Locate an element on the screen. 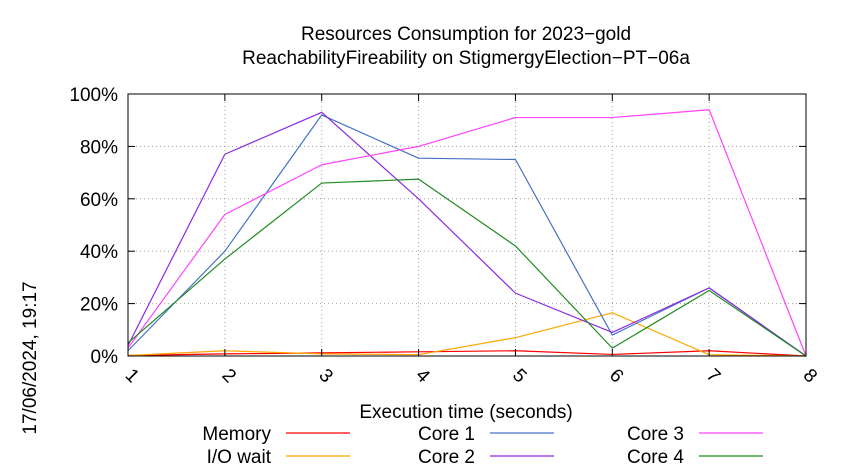  x-tick-label: 5 is located at coordinates (519, 376).